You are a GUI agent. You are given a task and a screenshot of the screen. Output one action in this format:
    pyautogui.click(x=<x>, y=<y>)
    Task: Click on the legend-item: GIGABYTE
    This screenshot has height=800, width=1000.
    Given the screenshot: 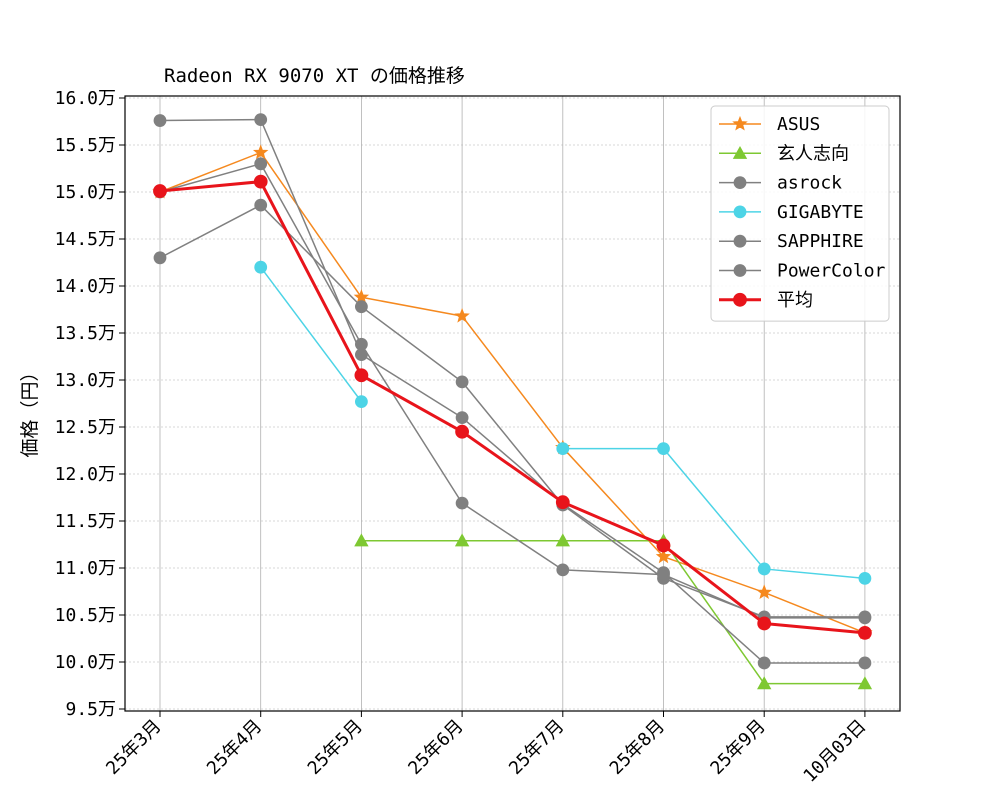 What is the action you would take?
    pyautogui.click(x=791, y=212)
    